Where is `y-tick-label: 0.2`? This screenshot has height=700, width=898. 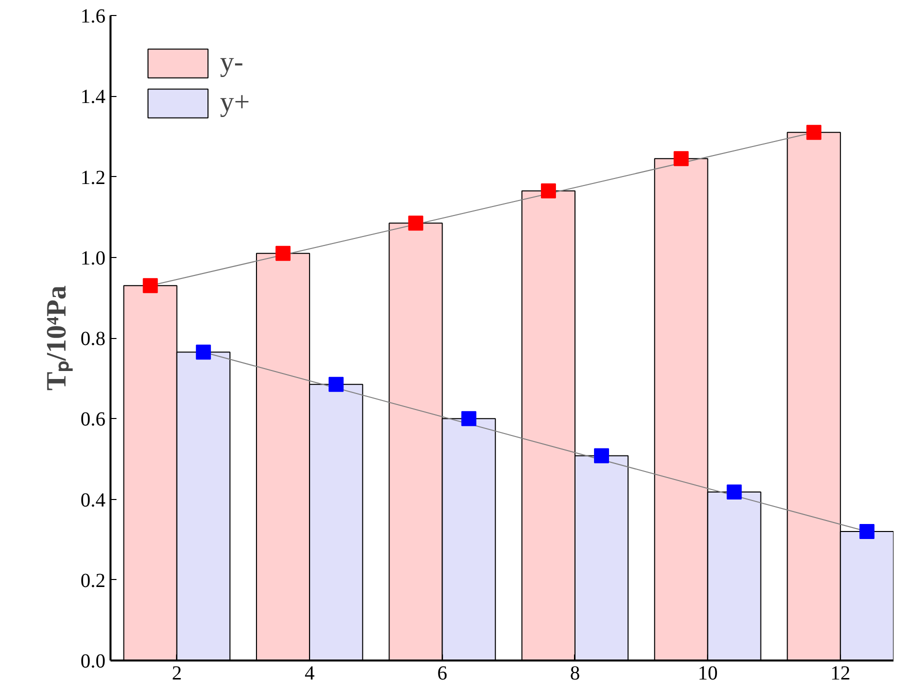
y-tick-label: 0.2 is located at coordinates (93, 581).